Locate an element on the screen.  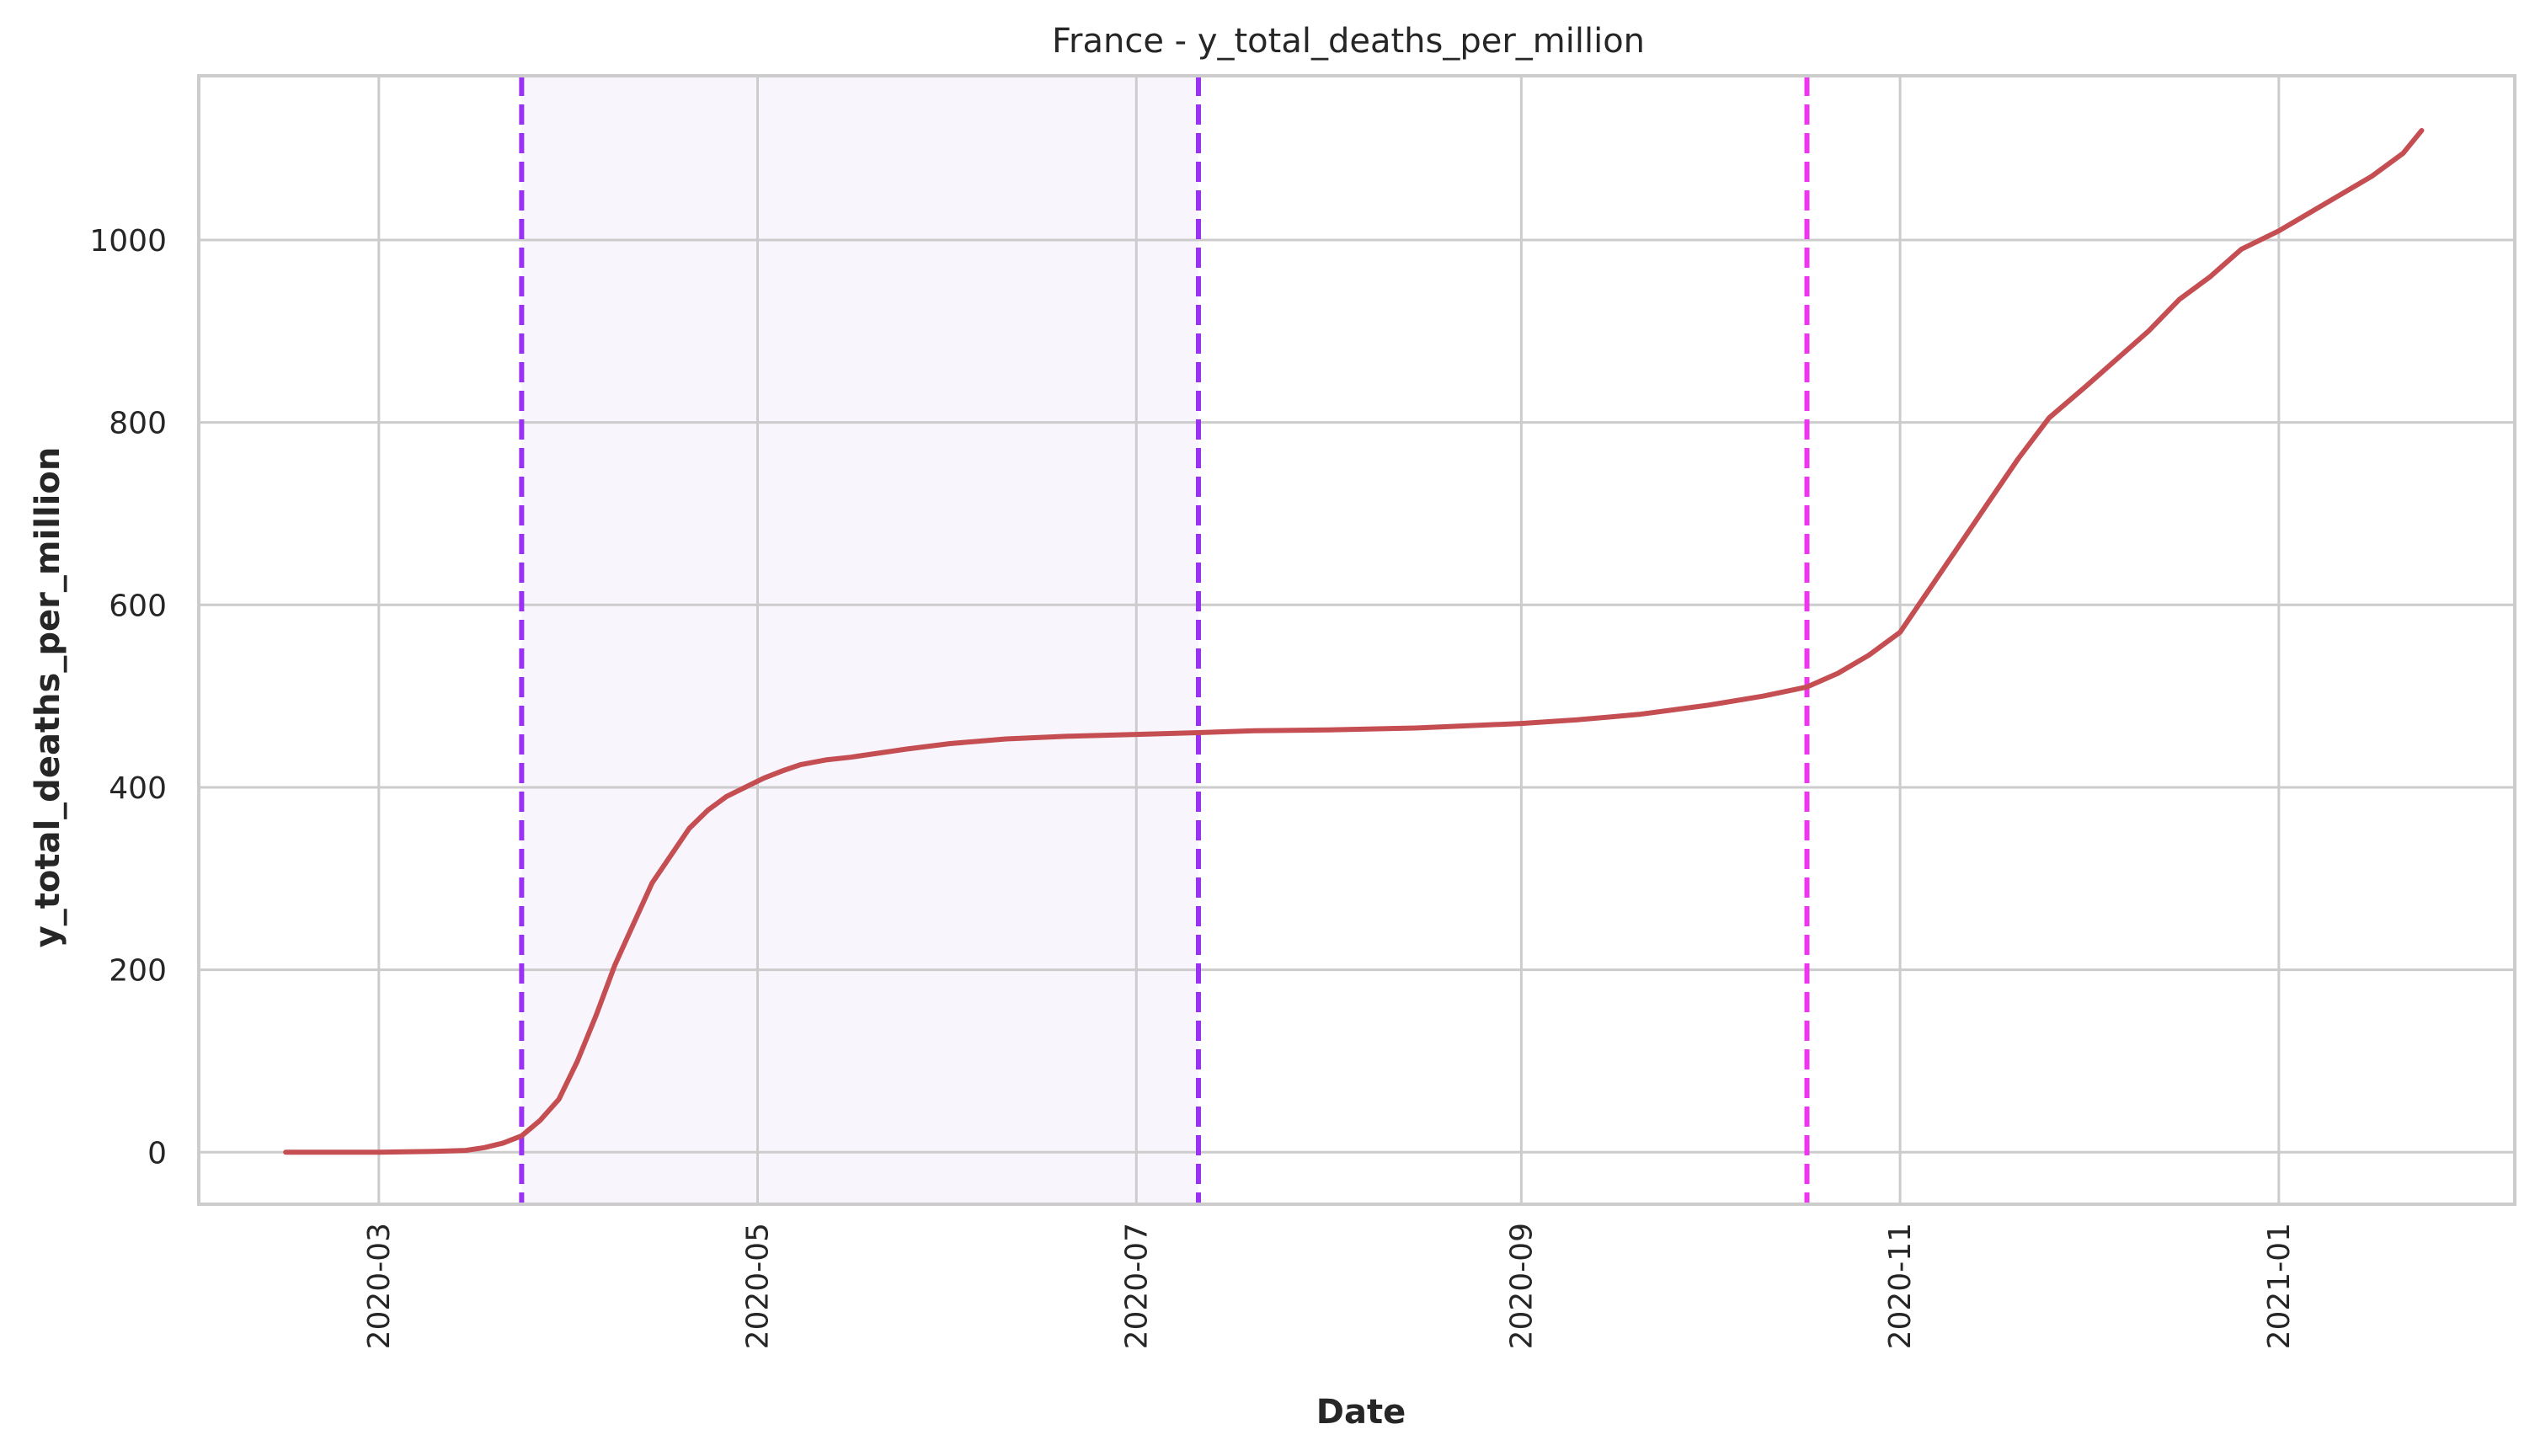
x-tick-label: 2020-05 is located at coordinates (758, 1286).